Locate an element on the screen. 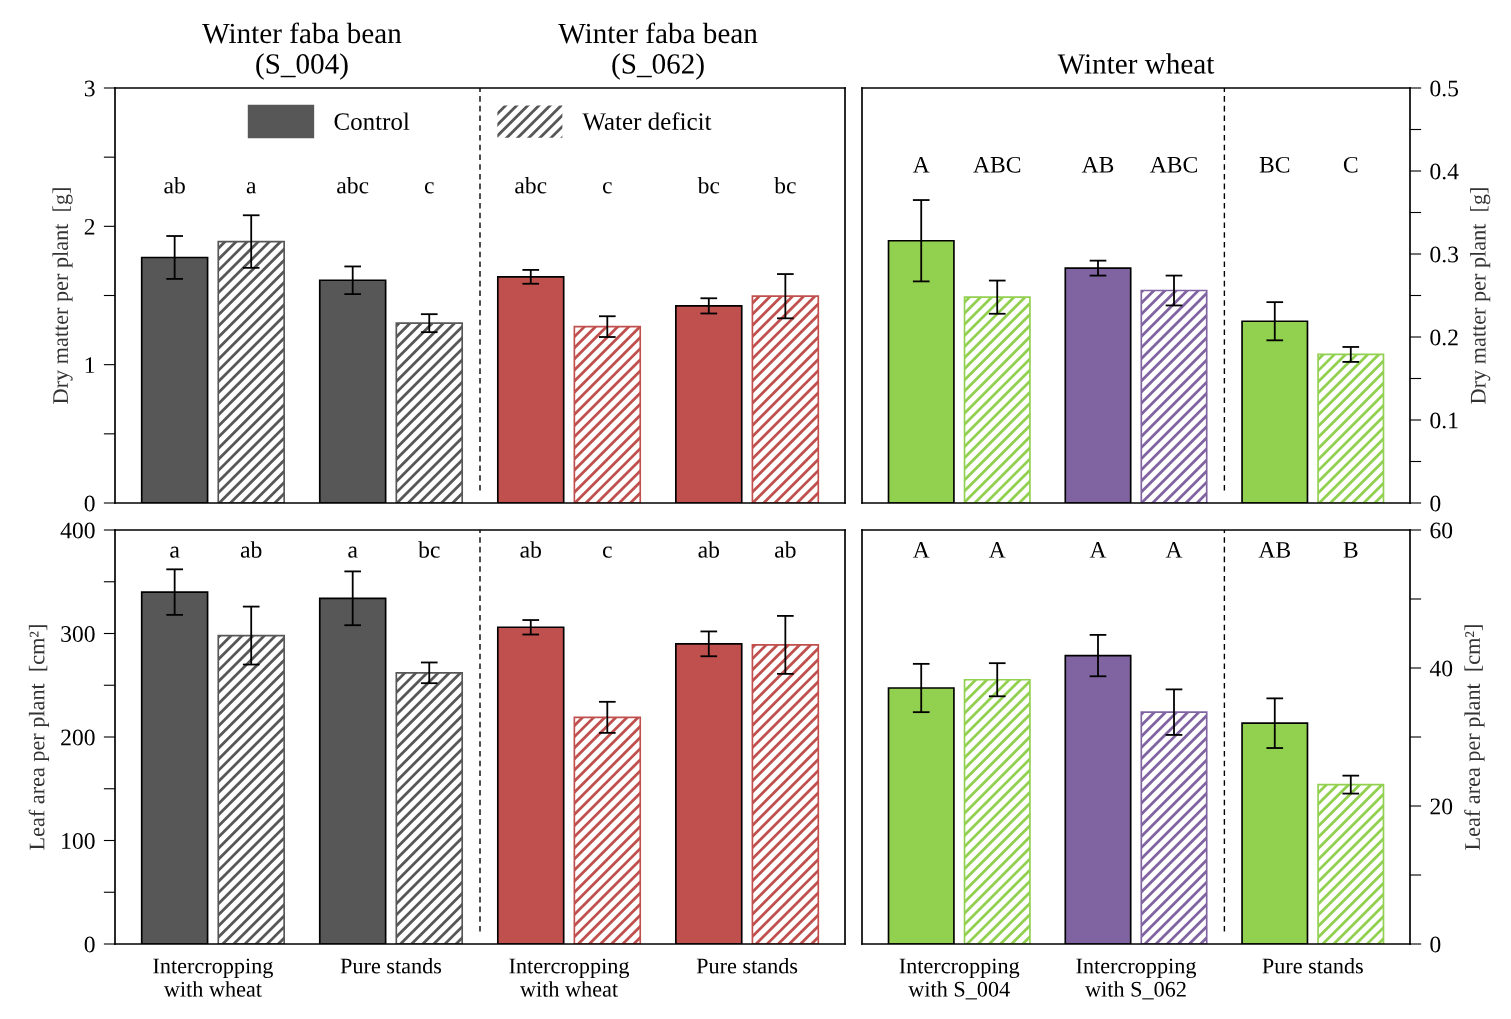  y-tick-label: 0.3 is located at coordinates (1444, 254).